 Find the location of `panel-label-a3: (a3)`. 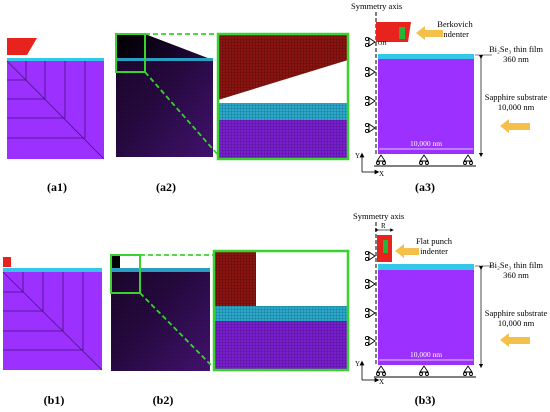

panel-label-a3: (a3) is located at coordinates (425, 187).